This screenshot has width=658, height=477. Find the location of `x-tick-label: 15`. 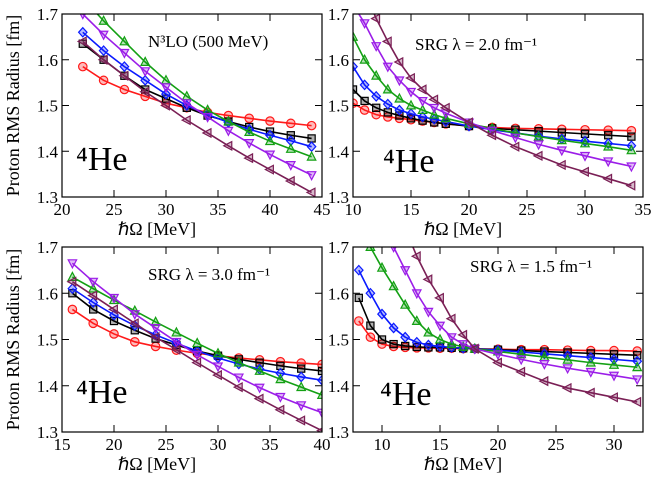

x-tick-label: 15 is located at coordinates (62, 444).